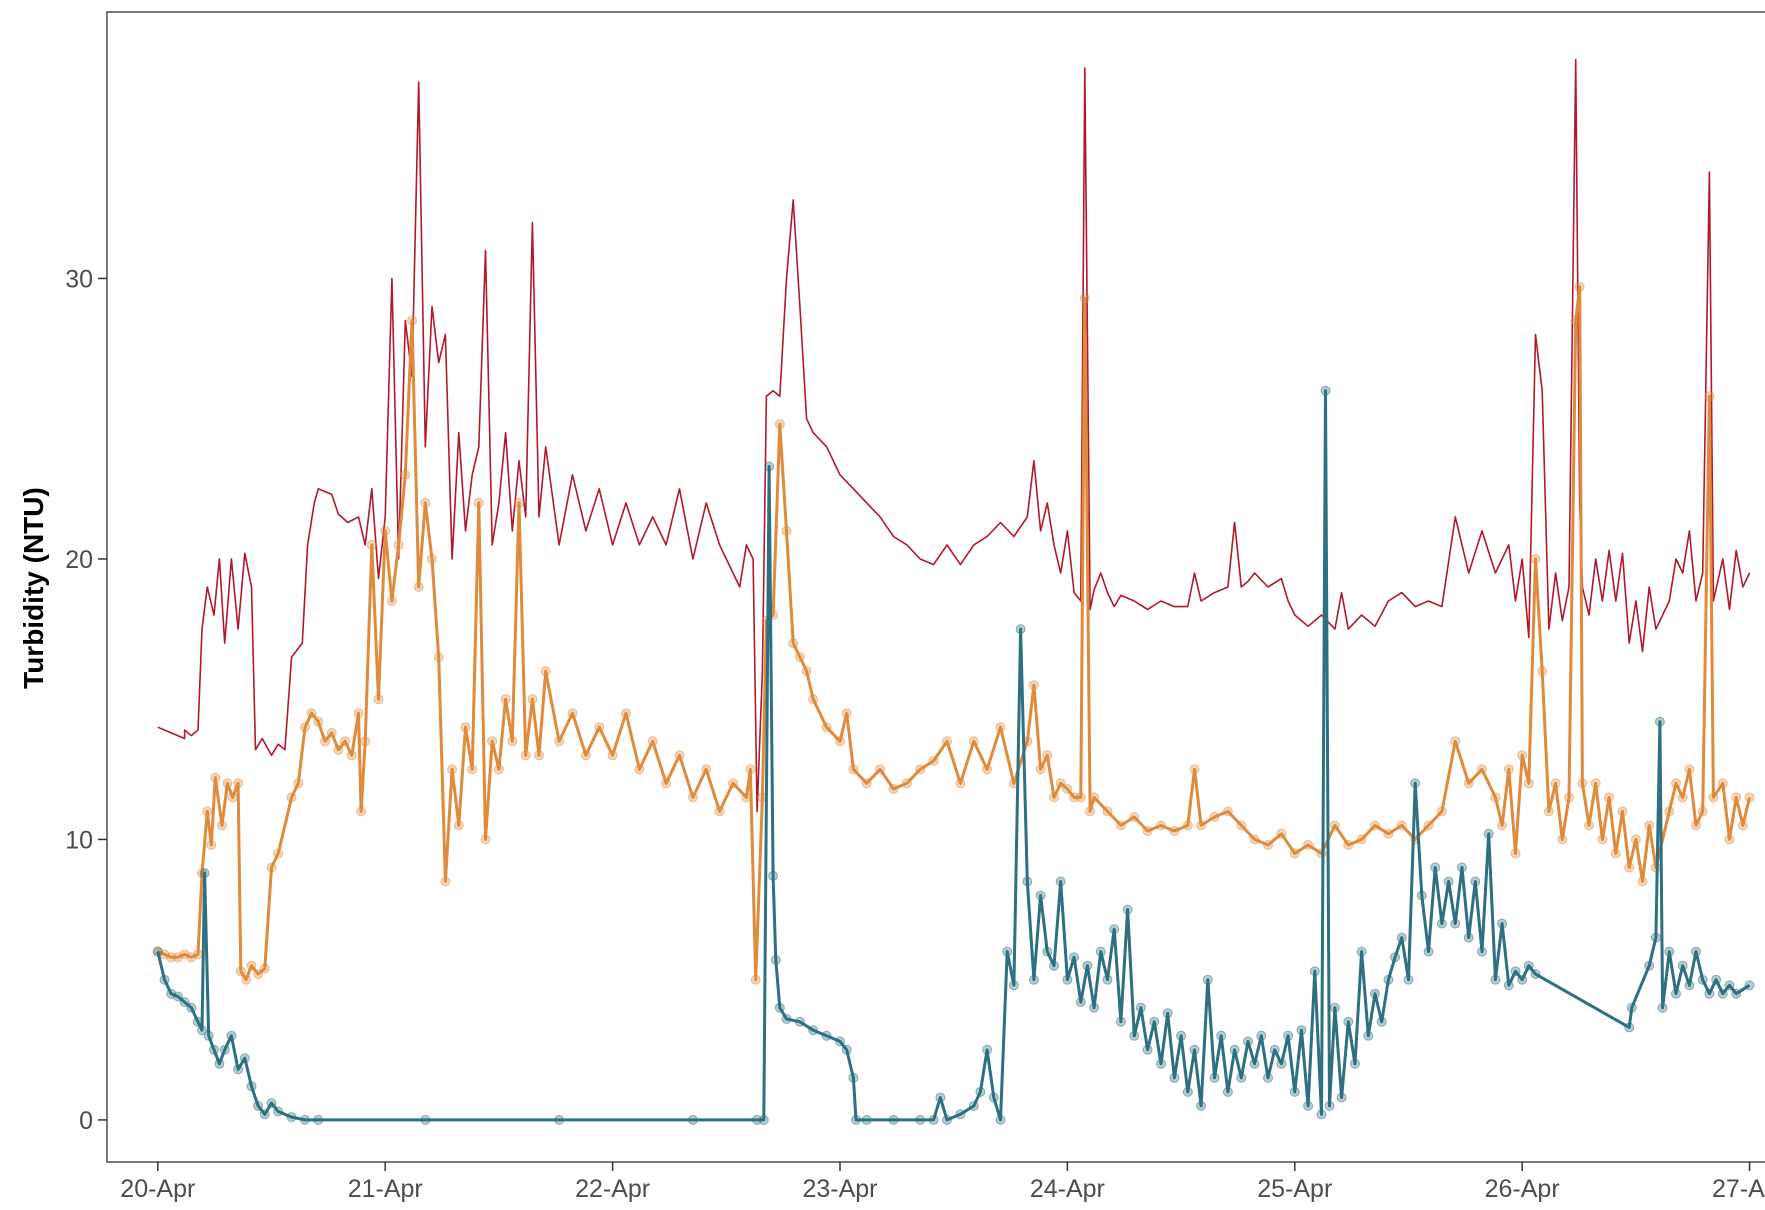 This screenshot has width=1765, height=1210. Describe the element at coordinates (1294, 1189) in the screenshot. I see `x-tick-label: 25-Apr` at that location.